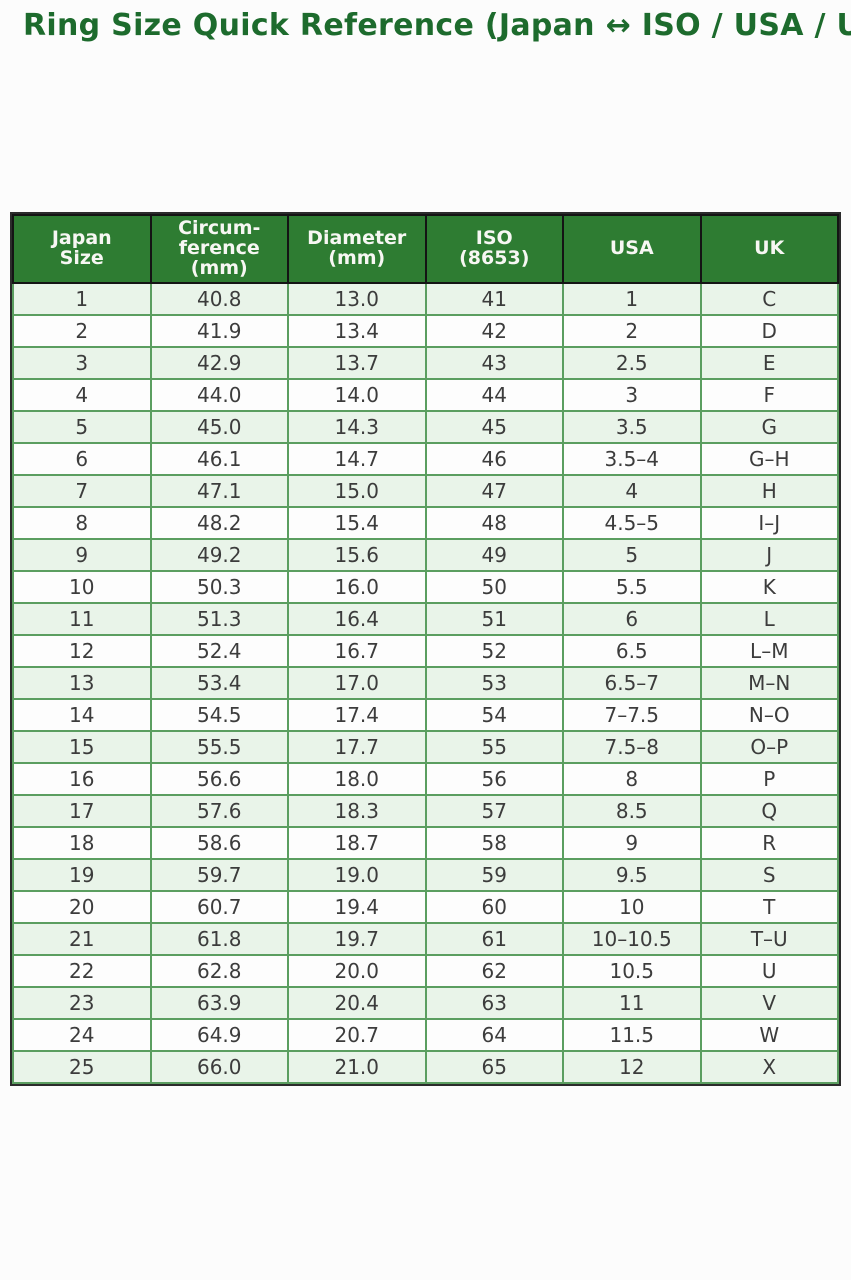 The width and height of the screenshot is (851, 1280). What do you see at coordinates (82, 778) in the screenshot?
I see `table-cell: 16` at bounding box center [82, 778].